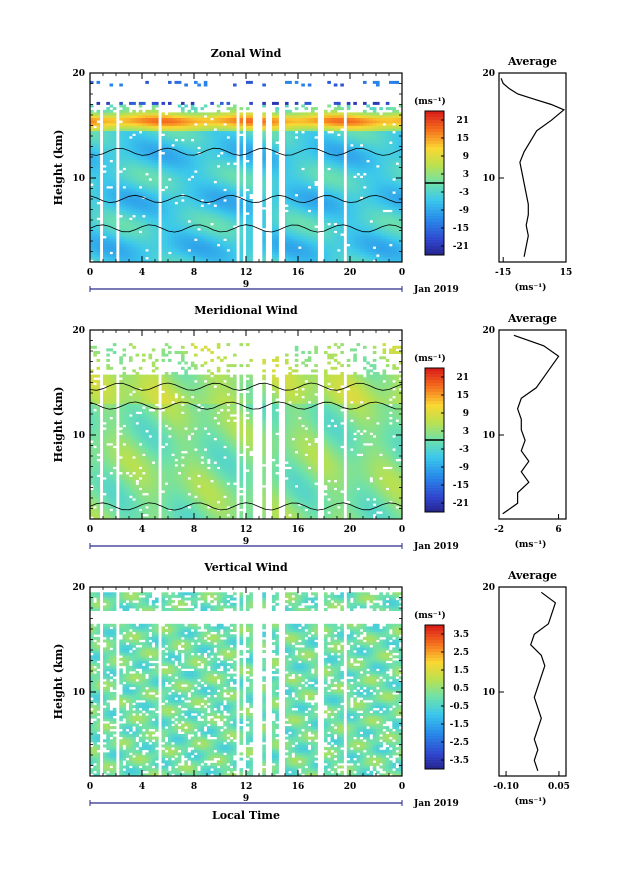  Describe the element at coordinates (466, 175) in the screenshot. I see `colorbar-tick-label: 3` at that location.